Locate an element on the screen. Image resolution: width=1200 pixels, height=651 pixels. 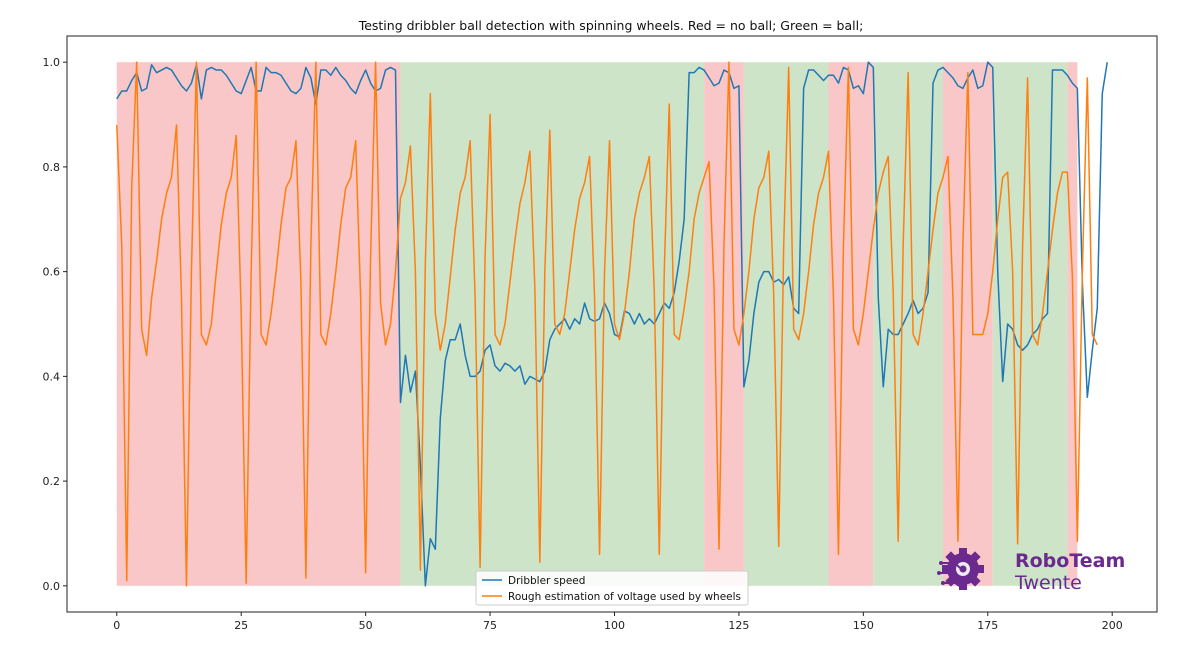
y-tick-label: 1.0 is located at coordinates (52, 62).